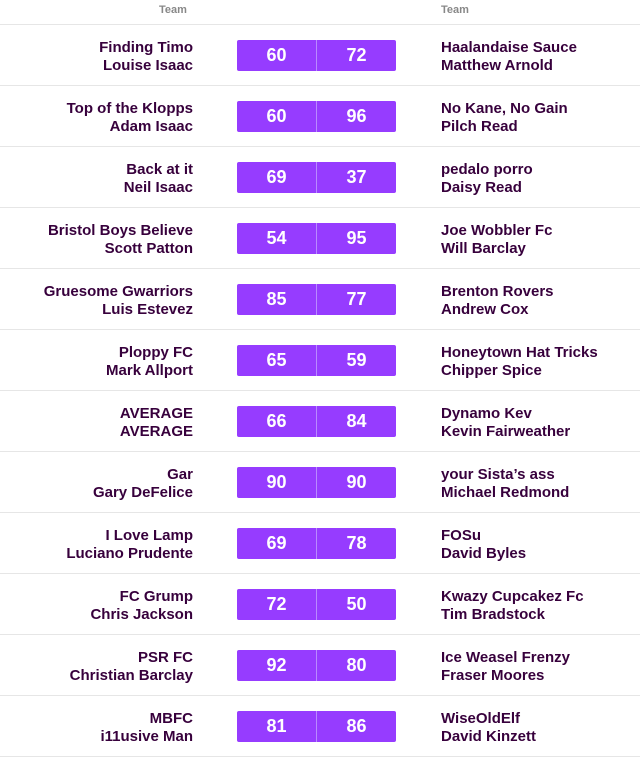 The height and width of the screenshot is (757, 640). I want to click on home-team-block: Gruesome Gwarriors Luis Estevez, so click(118, 301).